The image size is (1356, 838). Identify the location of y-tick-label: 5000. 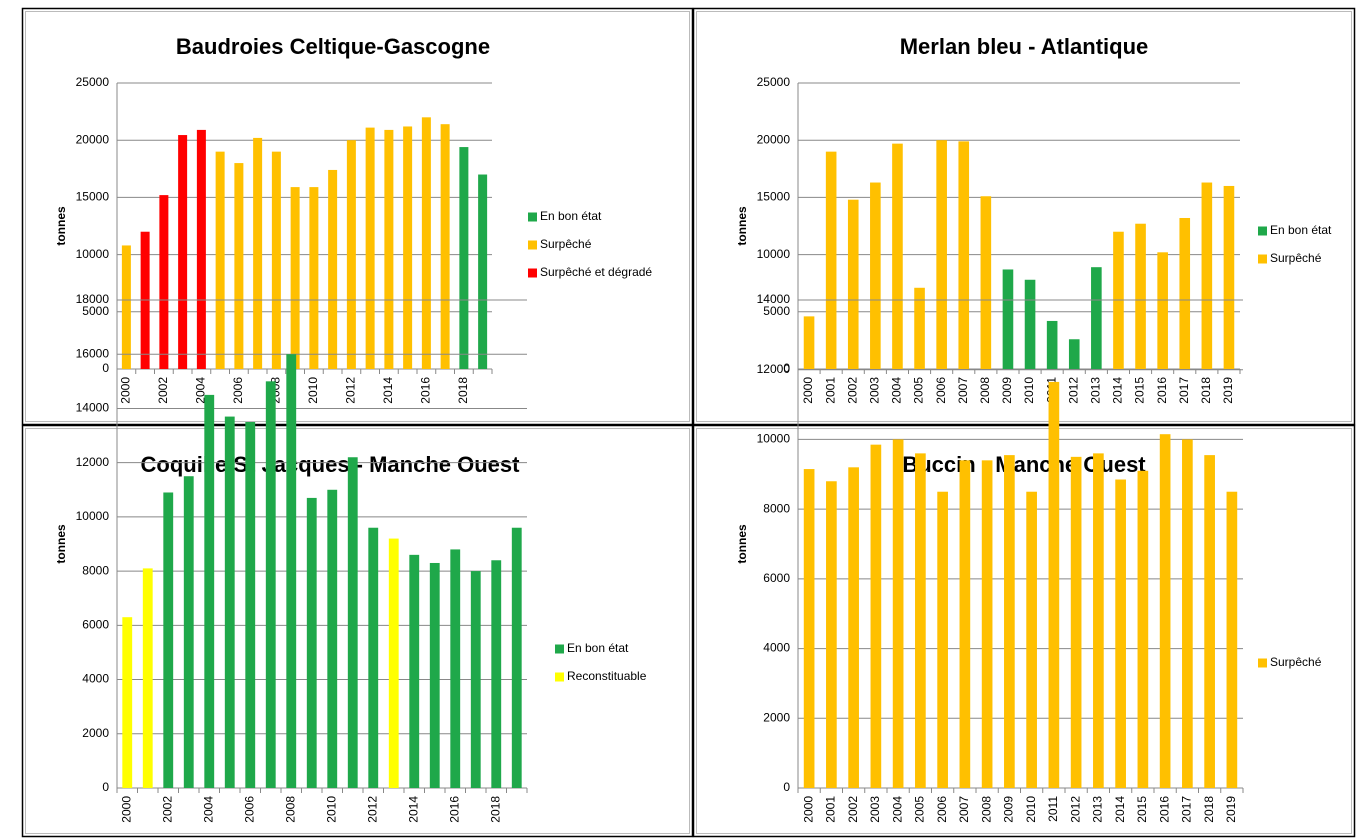
(776, 311).